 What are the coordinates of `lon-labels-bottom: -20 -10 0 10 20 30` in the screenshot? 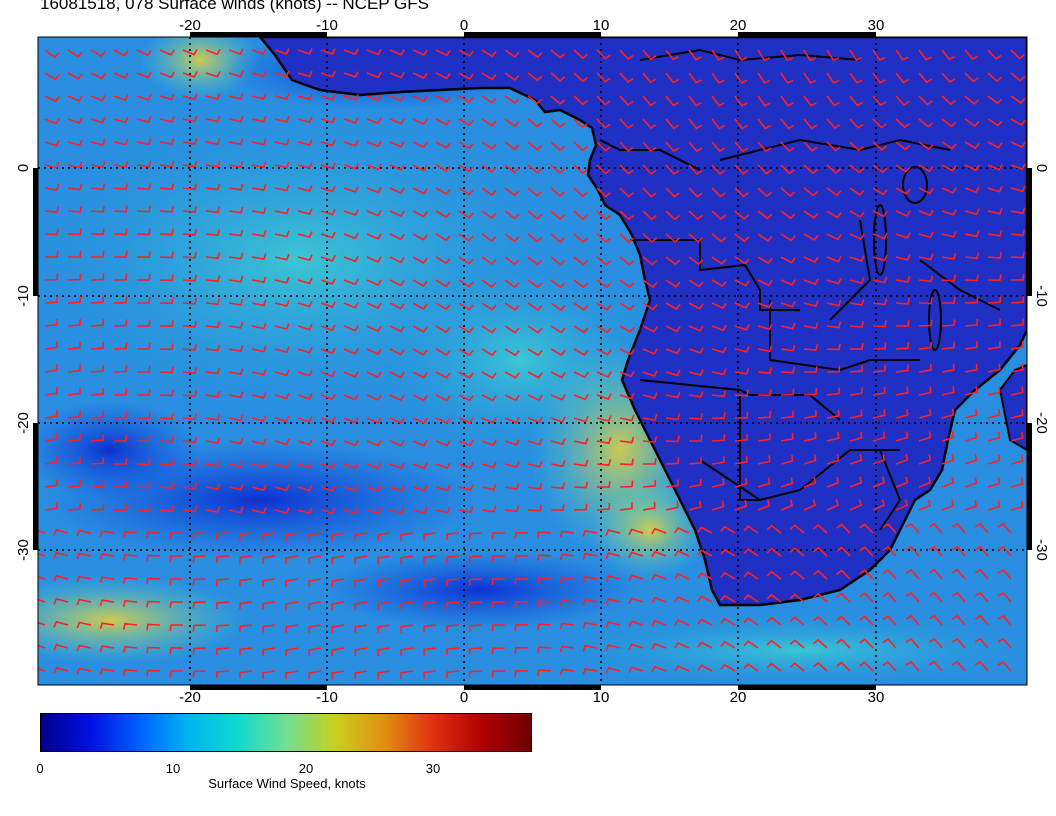 It's located at (531, 697).